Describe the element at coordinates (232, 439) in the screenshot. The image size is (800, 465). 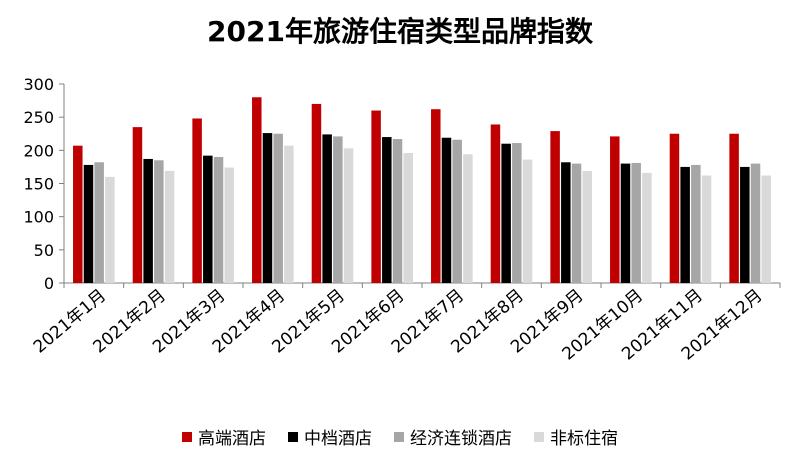
I see `legend-label: 高端酒店` at that location.